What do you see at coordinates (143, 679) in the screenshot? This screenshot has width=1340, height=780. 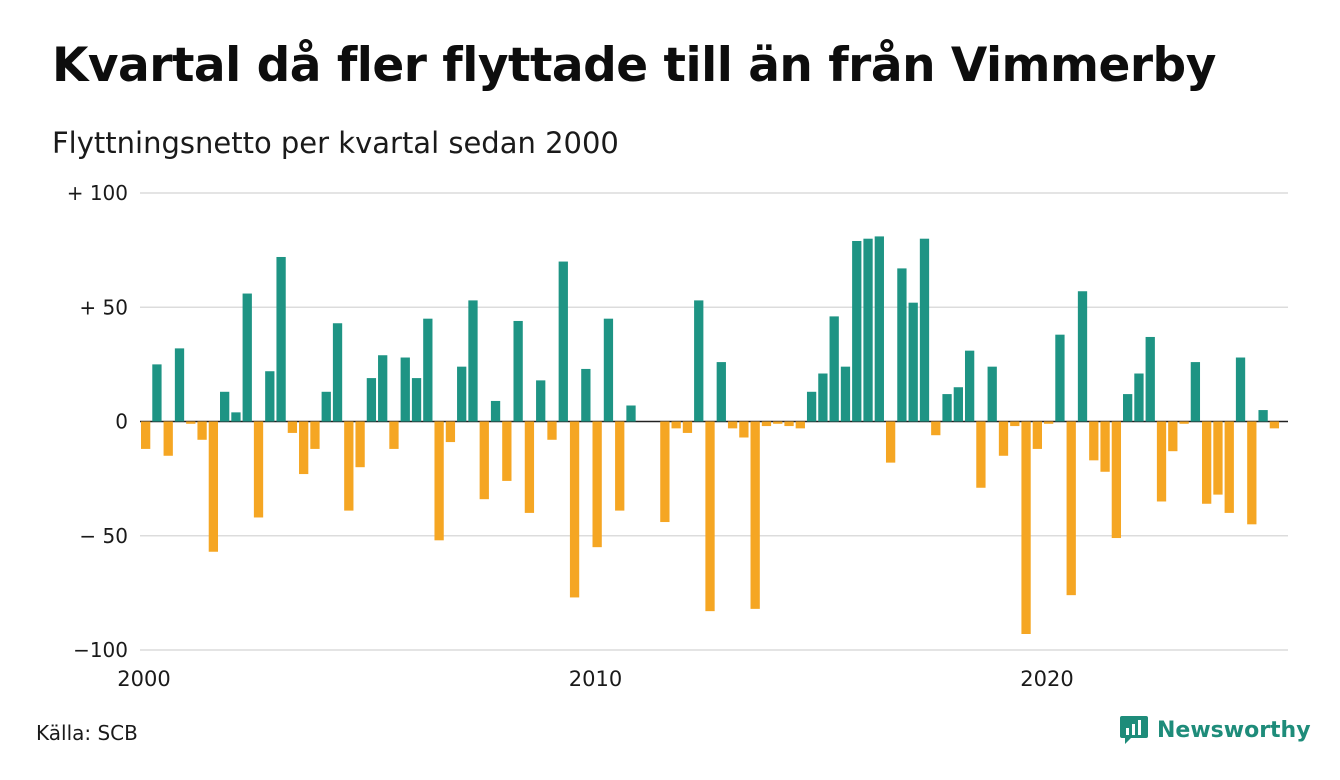 I see `x-tick-label: 2000` at bounding box center [143, 679].